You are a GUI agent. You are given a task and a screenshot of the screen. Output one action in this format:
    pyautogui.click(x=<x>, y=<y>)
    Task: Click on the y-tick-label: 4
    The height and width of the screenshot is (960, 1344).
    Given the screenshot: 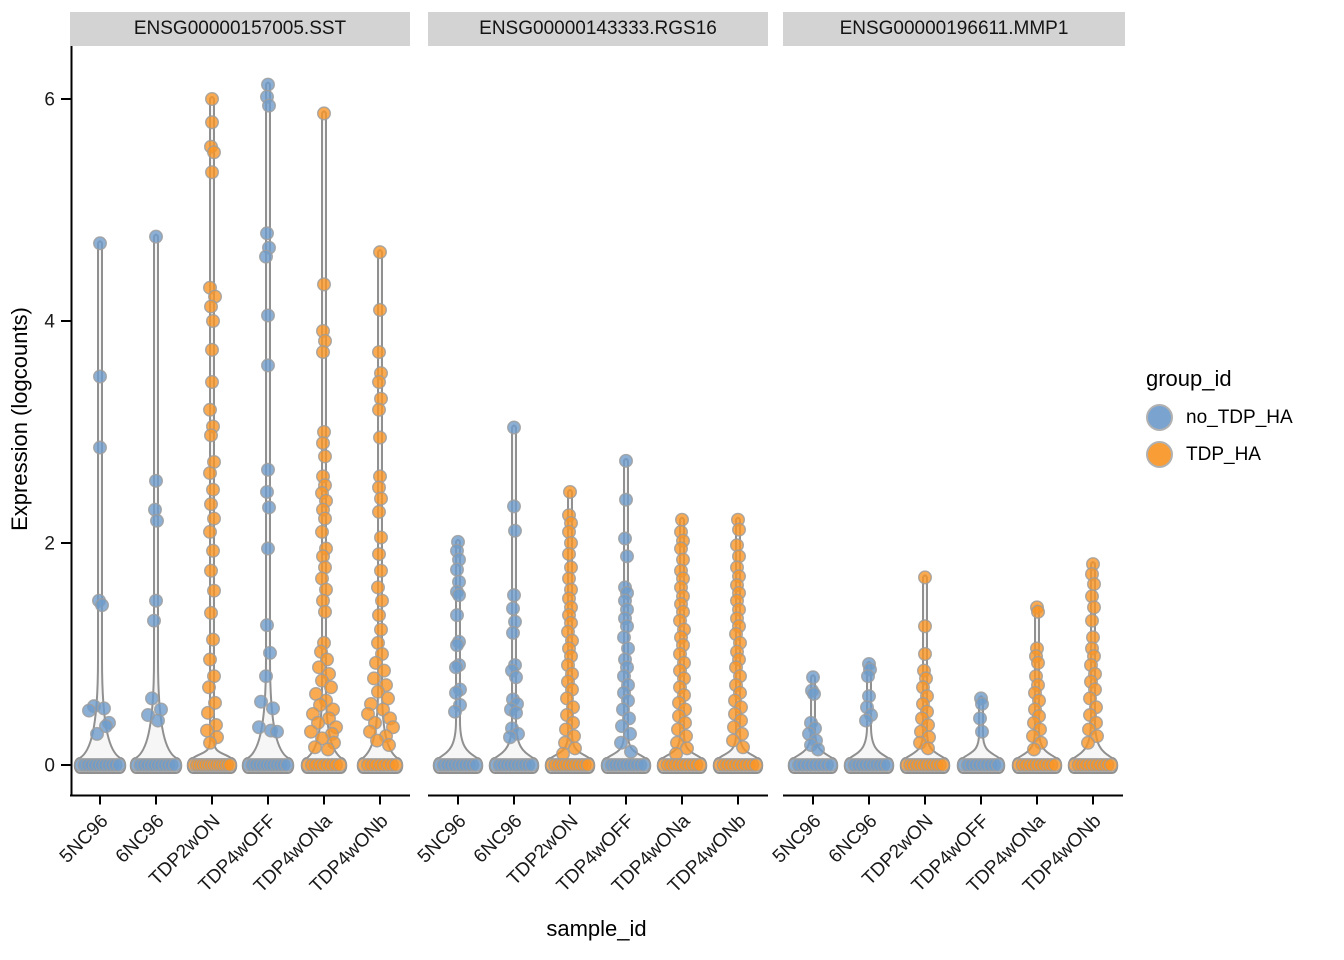 What is the action you would take?
    pyautogui.click(x=49, y=322)
    